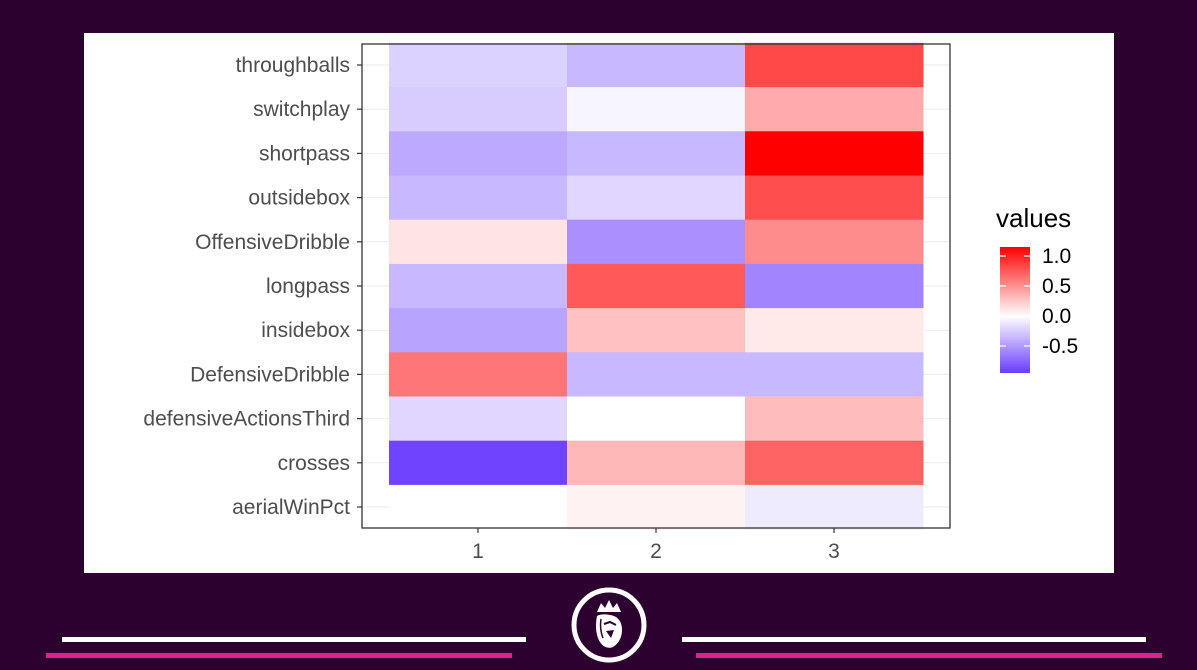  Describe the element at coordinates (272, 242) in the screenshot. I see `y-tick-label: OffensiveDribble` at that location.